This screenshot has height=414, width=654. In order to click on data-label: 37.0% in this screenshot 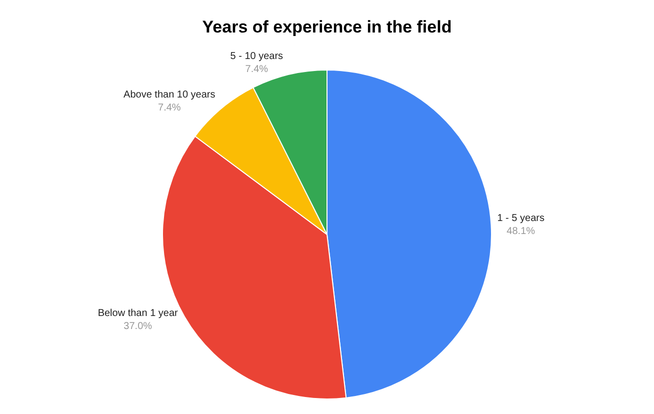, I will do `click(138, 326)`.